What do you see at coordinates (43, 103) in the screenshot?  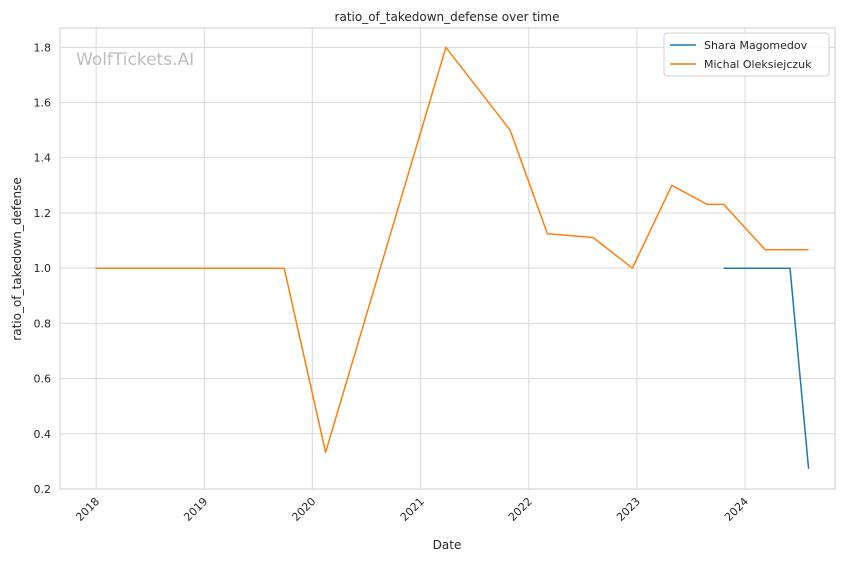 I see `y-tick-label: 1.6` at bounding box center [43, 103].